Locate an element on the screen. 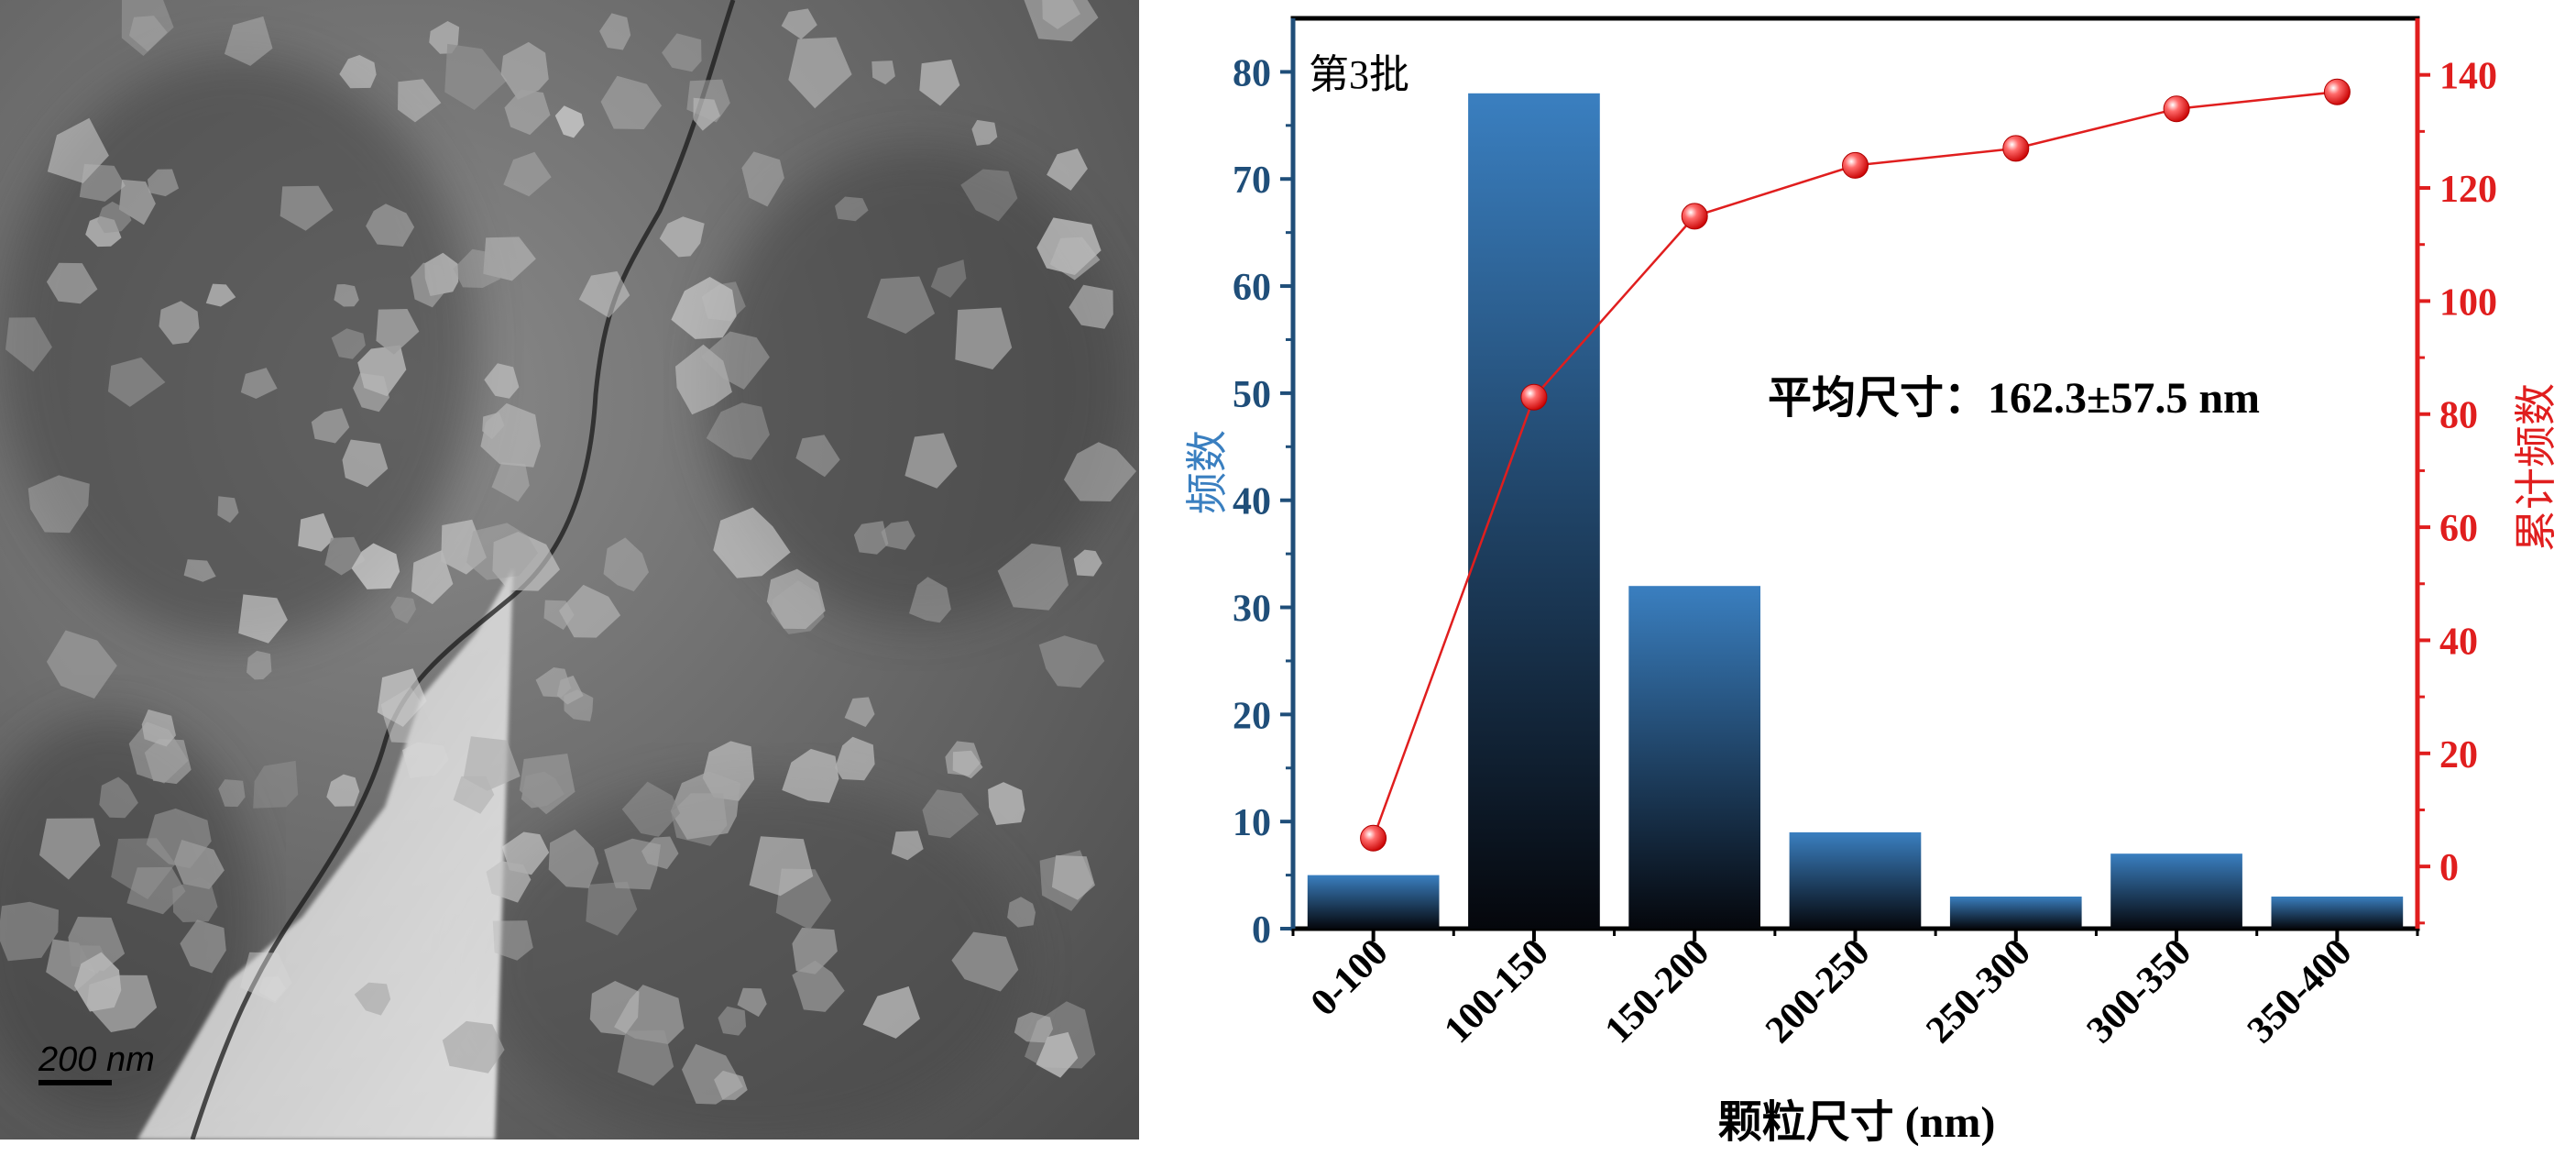 Image resolution: width=2576 pixels, height=1156 pixels. x-tick-label: 350-400 is located at coordinates (2300, 991).